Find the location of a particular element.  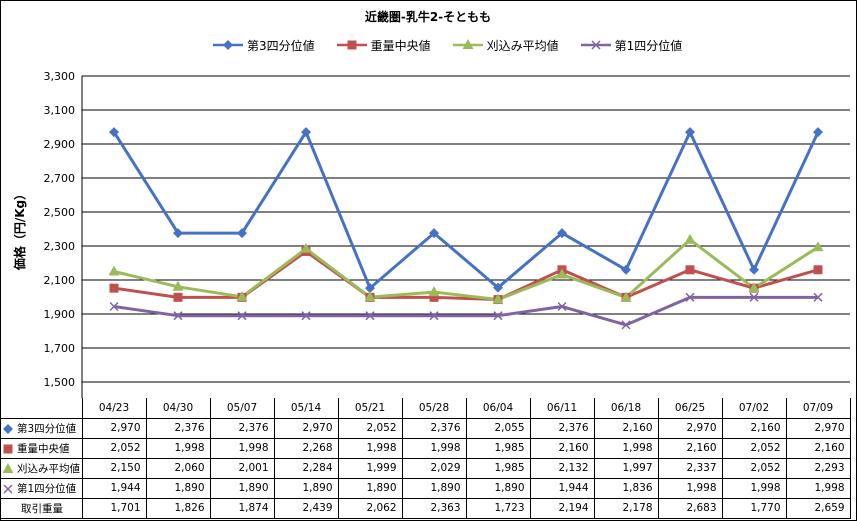

legend-item: 第3四分位値 is located at coordinates (264, 45).